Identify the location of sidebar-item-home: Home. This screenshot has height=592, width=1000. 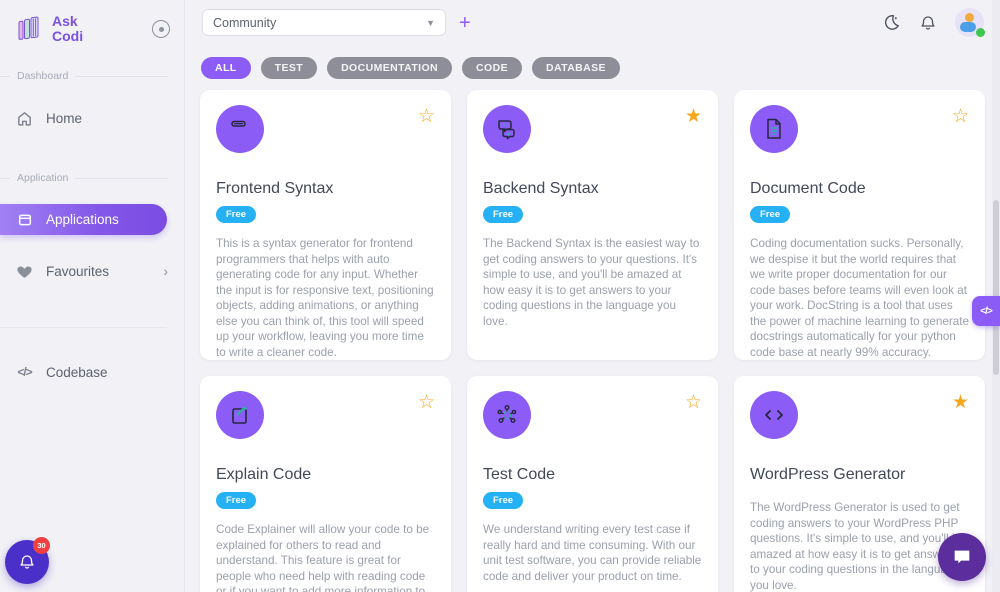
(92, 118).